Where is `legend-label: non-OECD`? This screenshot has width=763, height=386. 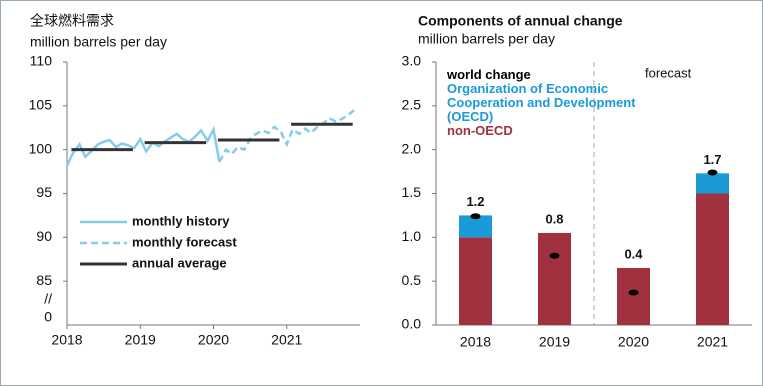 legend-label: non-OECD is located at coordinates (480, 130).